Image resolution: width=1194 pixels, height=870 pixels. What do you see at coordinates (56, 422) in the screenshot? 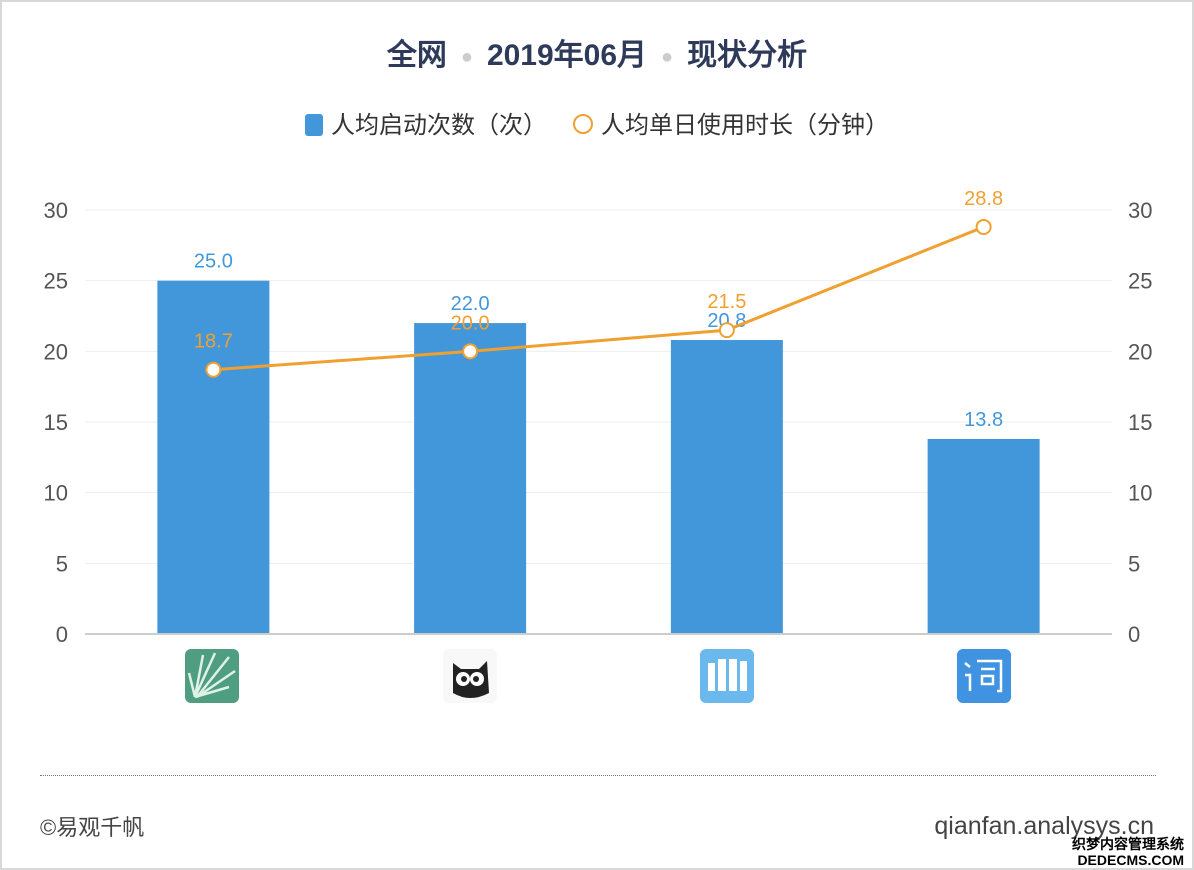
I see `y-tick-label-left: 15` at bounding box center [56, 422].